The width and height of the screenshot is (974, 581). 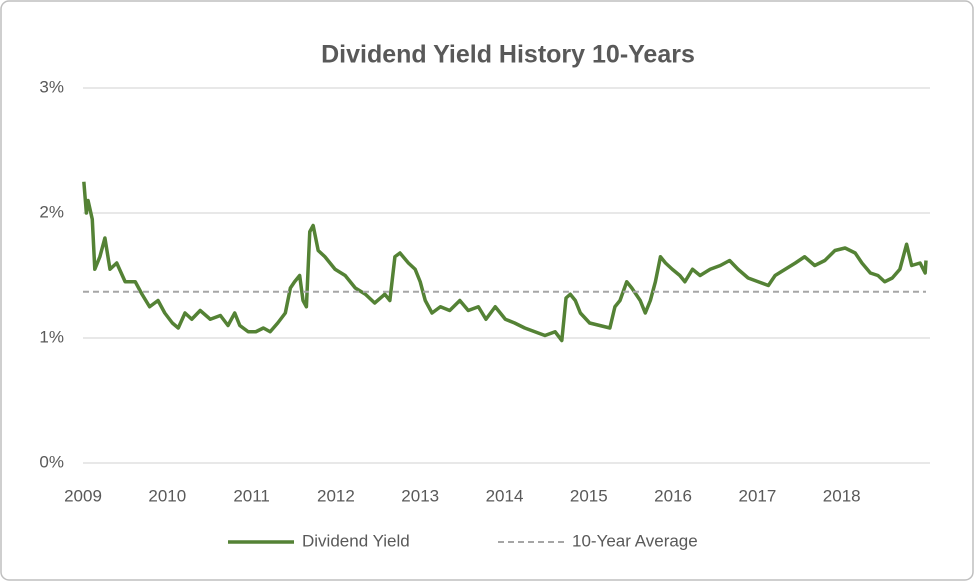 I want to click on x-tick-label: 2013, so click(x=420, y=495).